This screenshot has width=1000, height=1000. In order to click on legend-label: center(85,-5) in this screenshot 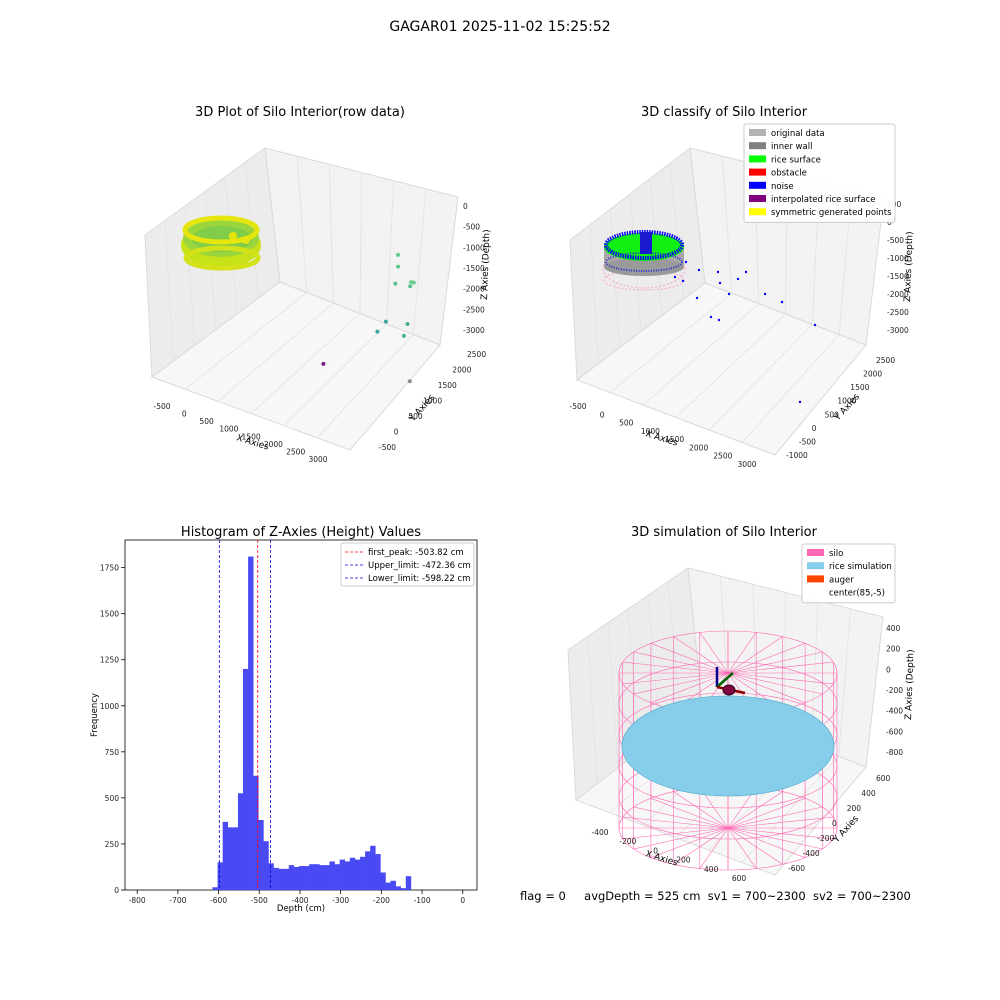, I will do `click(857, 594)`.